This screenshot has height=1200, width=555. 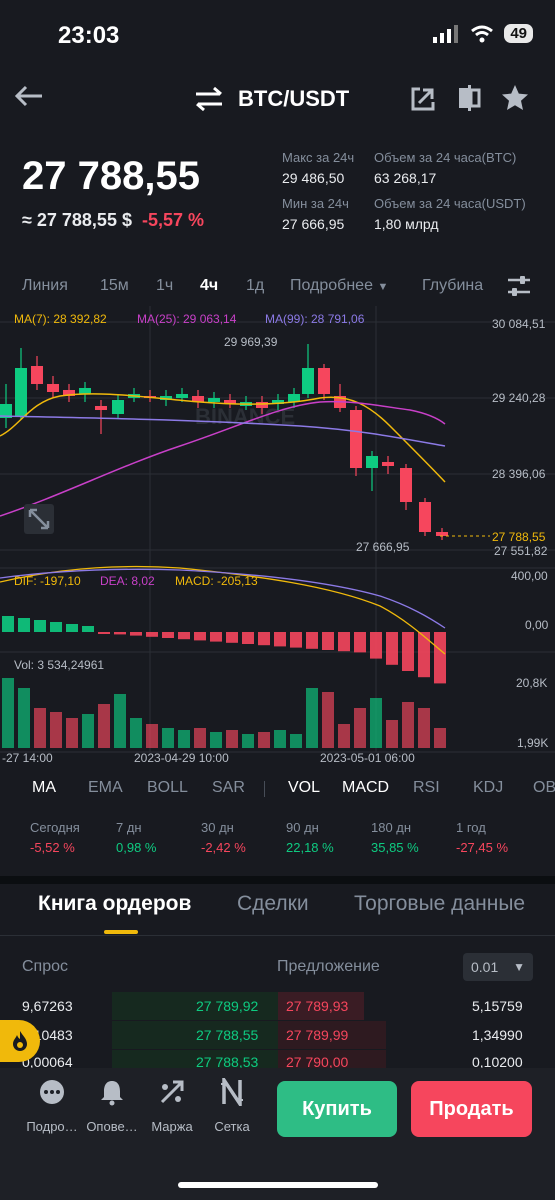 I want to click on macd-dea-line, so click(x=223, y=598).